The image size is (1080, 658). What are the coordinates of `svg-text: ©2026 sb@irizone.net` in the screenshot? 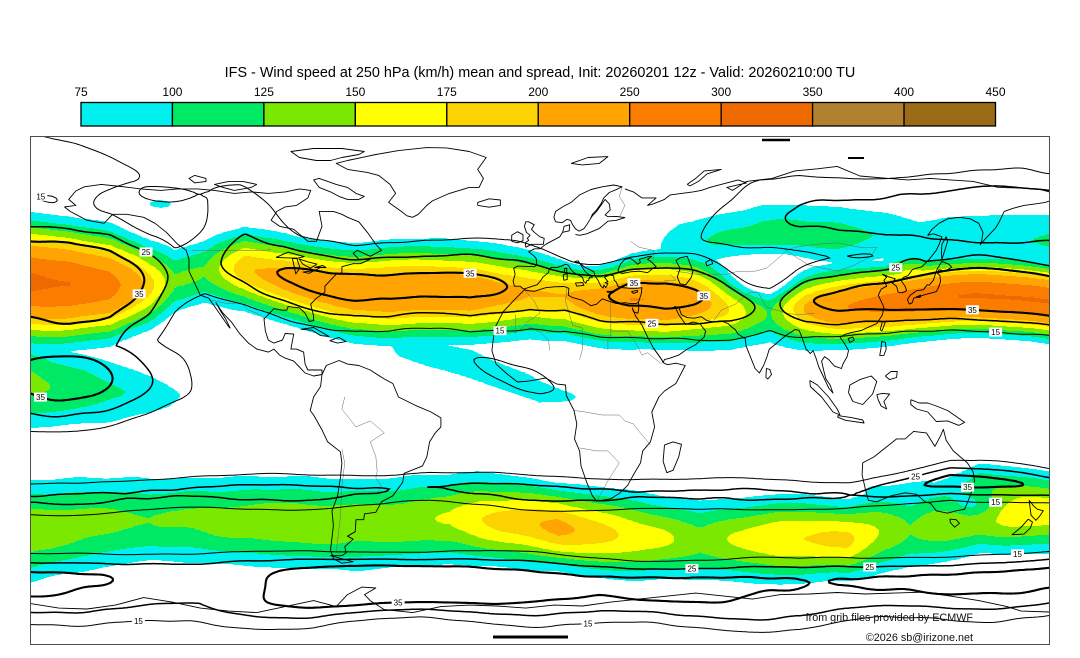 It's located at (919, 638).